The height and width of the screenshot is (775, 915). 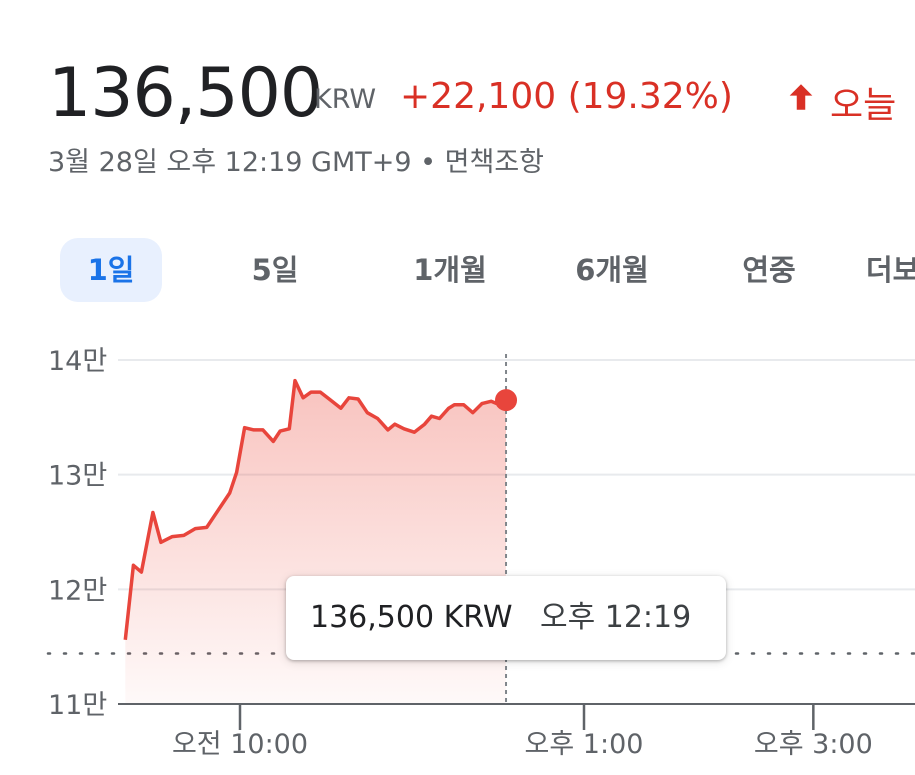 I want to click on price-change: +22,100 (19.32%), so click(x=566, y=96).